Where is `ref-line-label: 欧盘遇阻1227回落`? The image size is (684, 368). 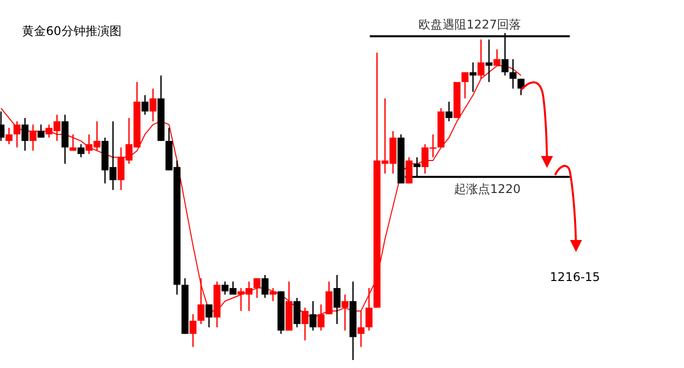
ref-line-label: 欧盘遇阻1227回落 is located at coordinates (470, 24).